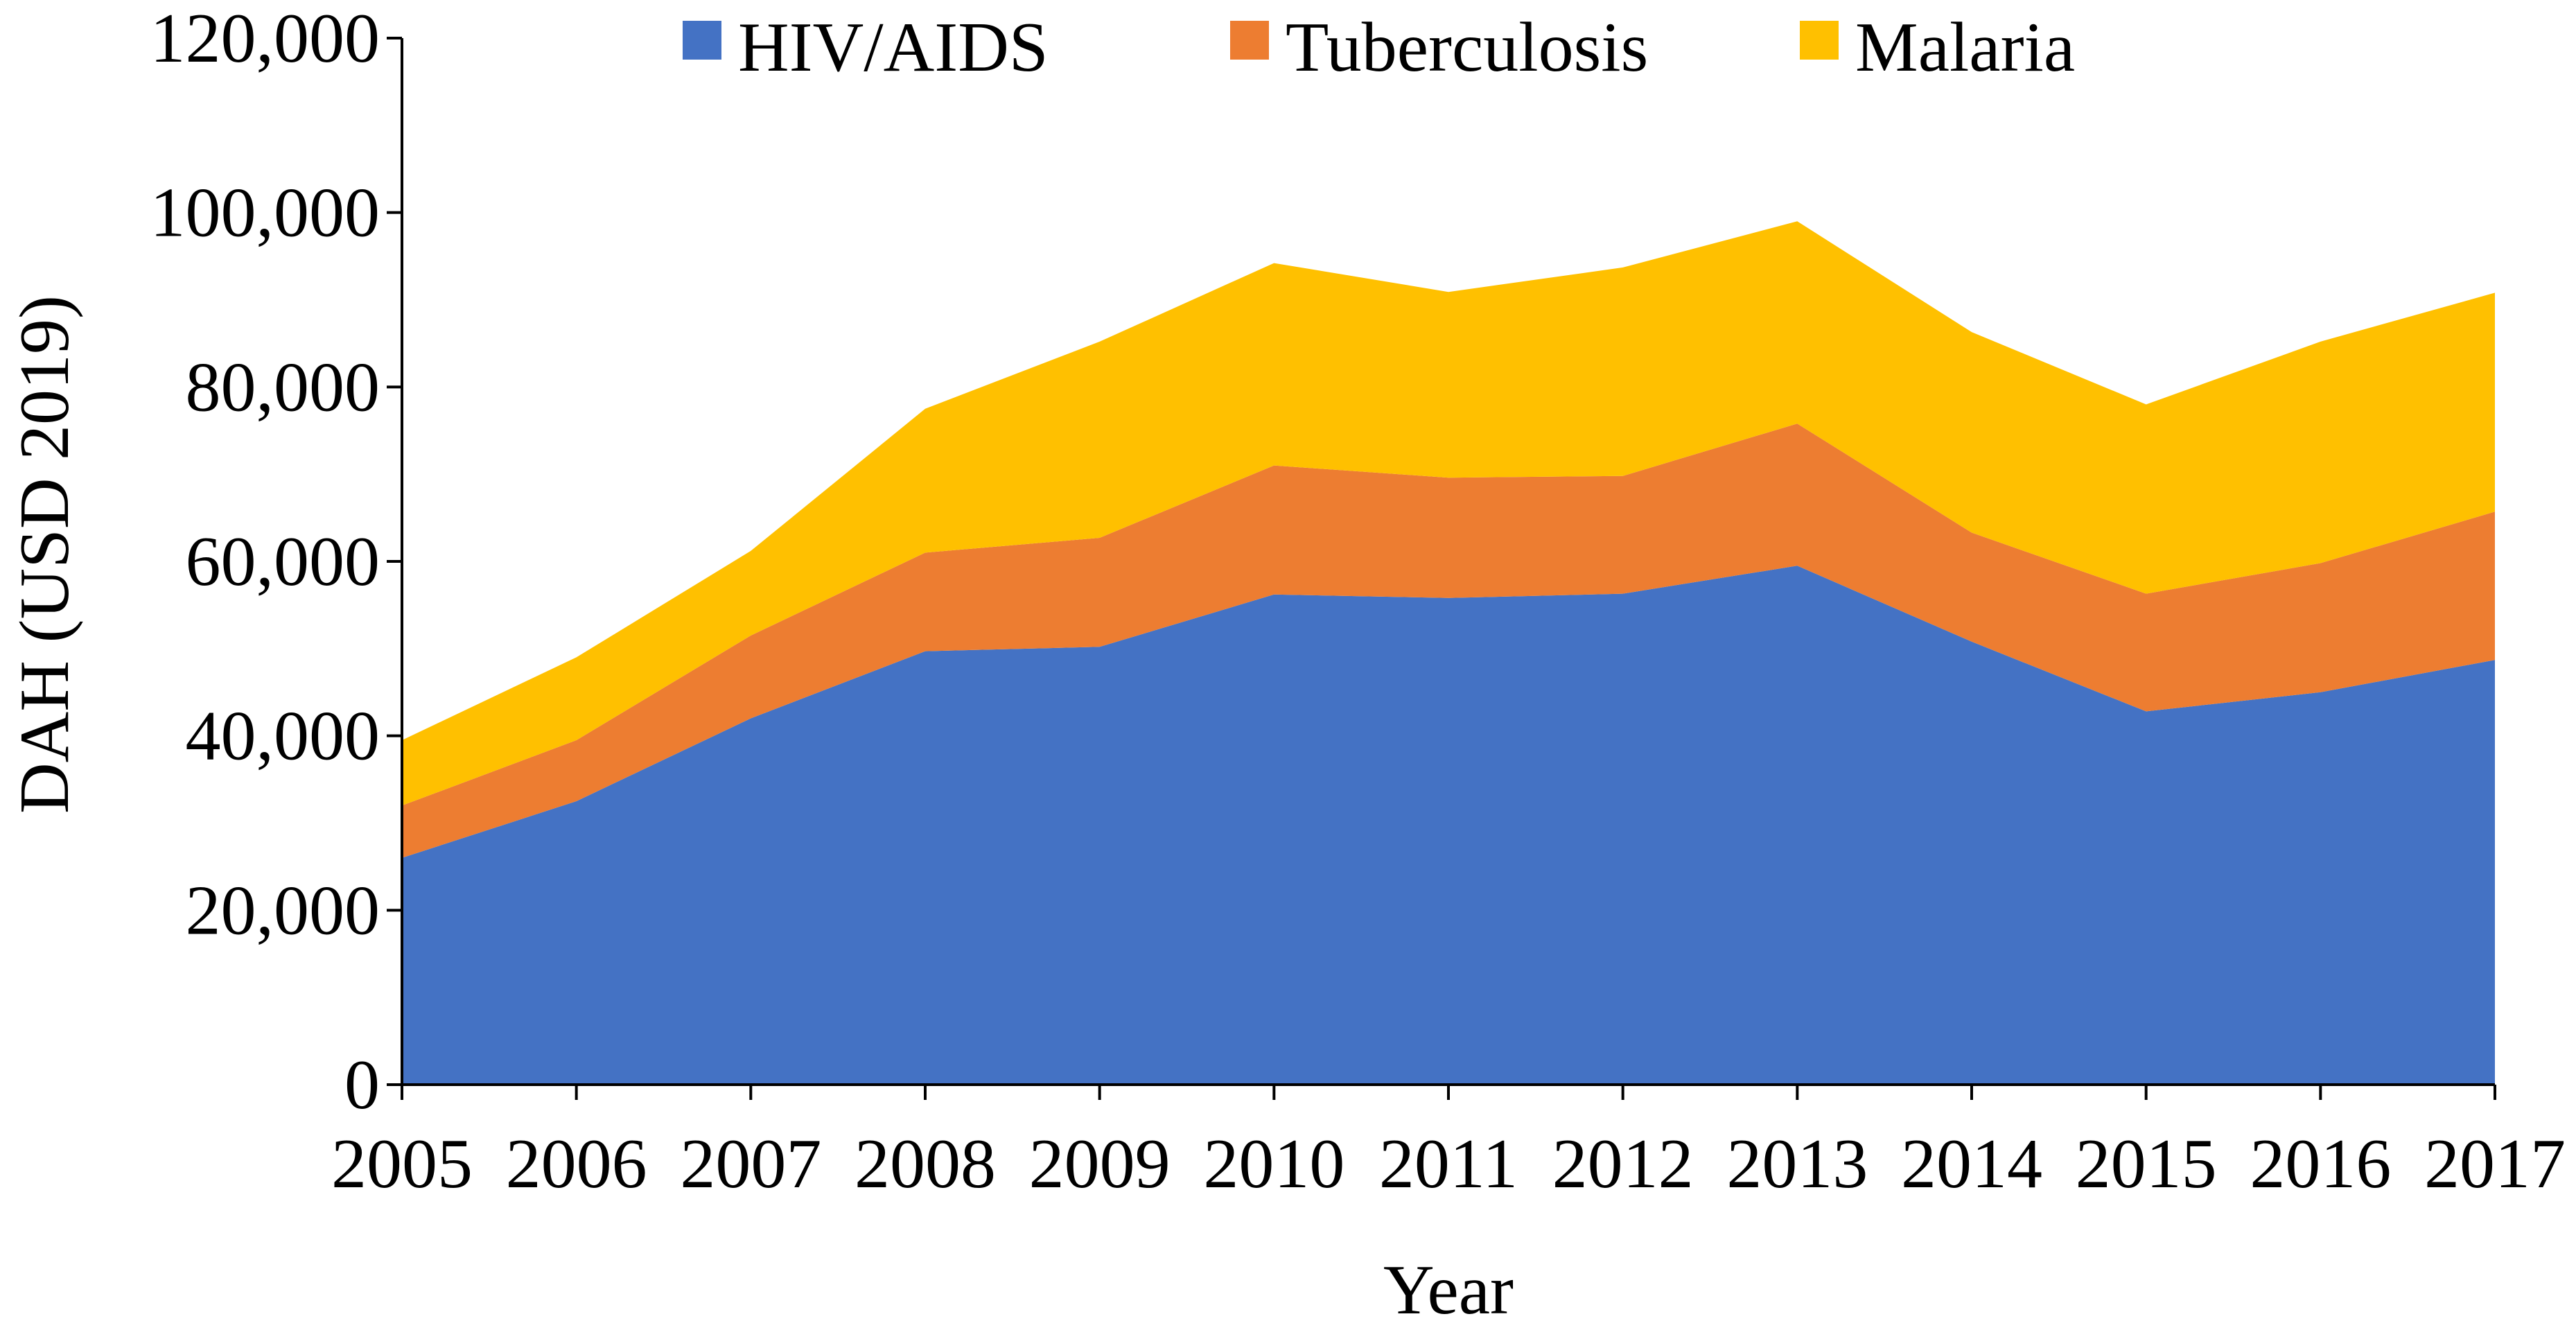 This screenshot has height=1330, width=2576. I want to click on y-tick-label: 20,000, so click(283, 910).